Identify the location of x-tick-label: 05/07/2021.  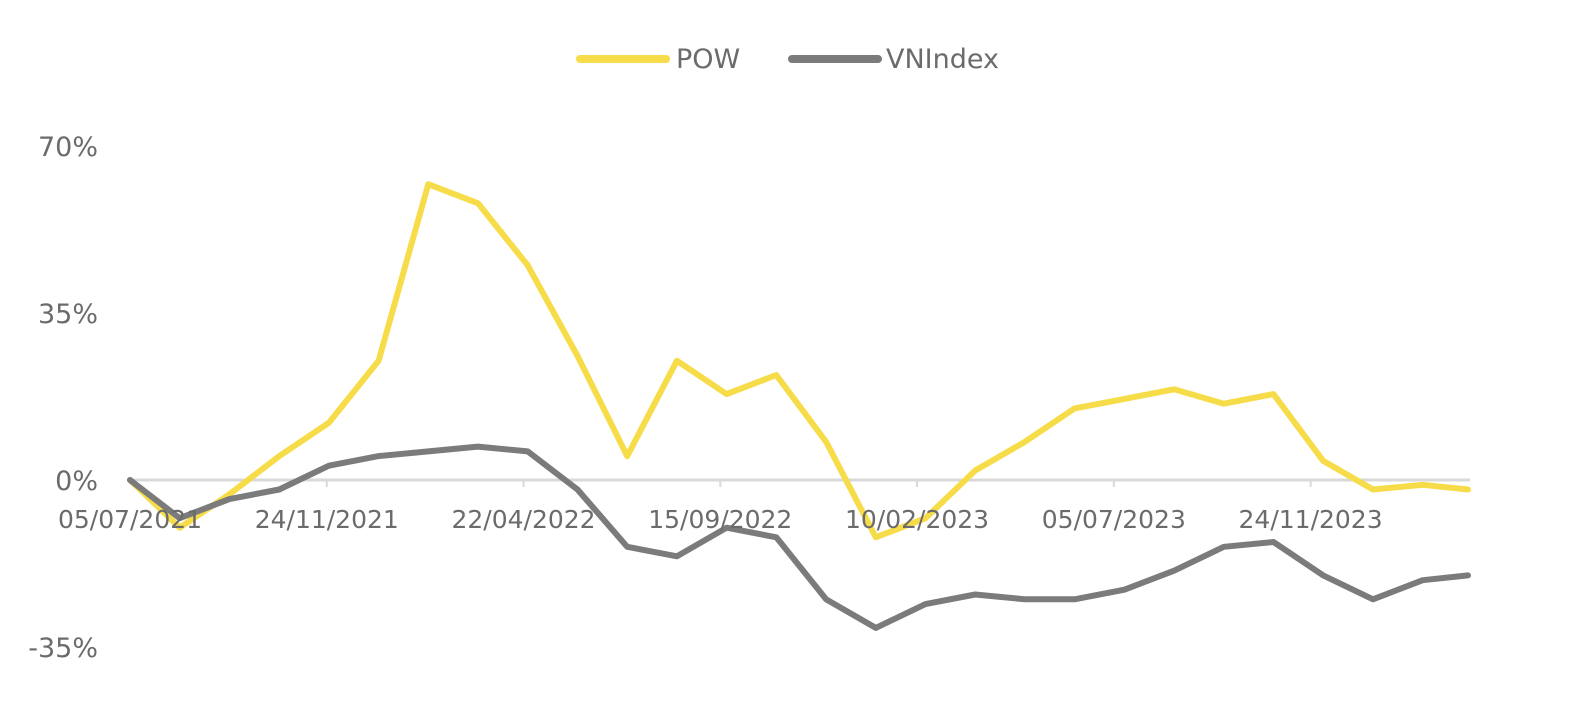
(130, 519).